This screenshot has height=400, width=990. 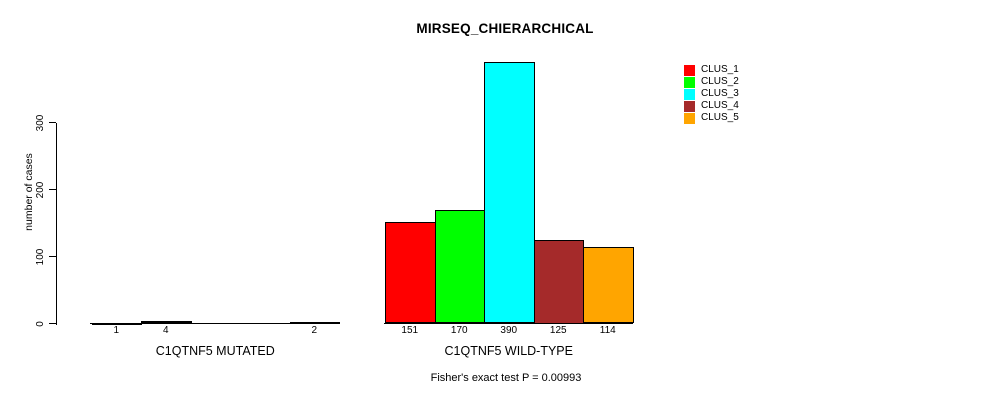 What do you see at coordinates (509, 330) in the screenshot?
I see `bar-value-label: 390` at bounding box center [509, 330].